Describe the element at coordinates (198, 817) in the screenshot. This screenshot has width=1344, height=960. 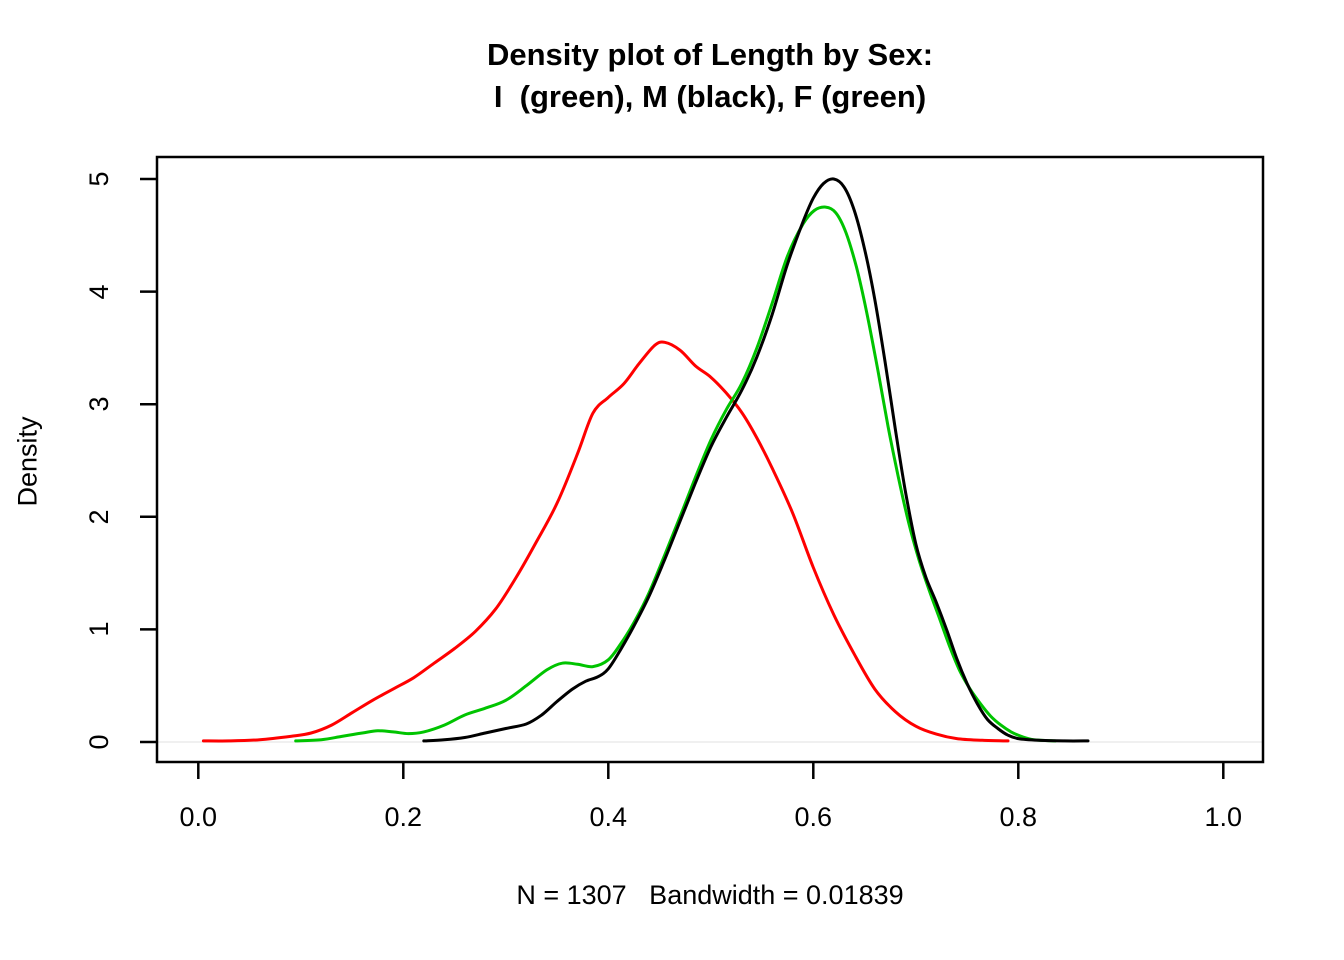
I see `x-tick-label: 0.0` at that location.